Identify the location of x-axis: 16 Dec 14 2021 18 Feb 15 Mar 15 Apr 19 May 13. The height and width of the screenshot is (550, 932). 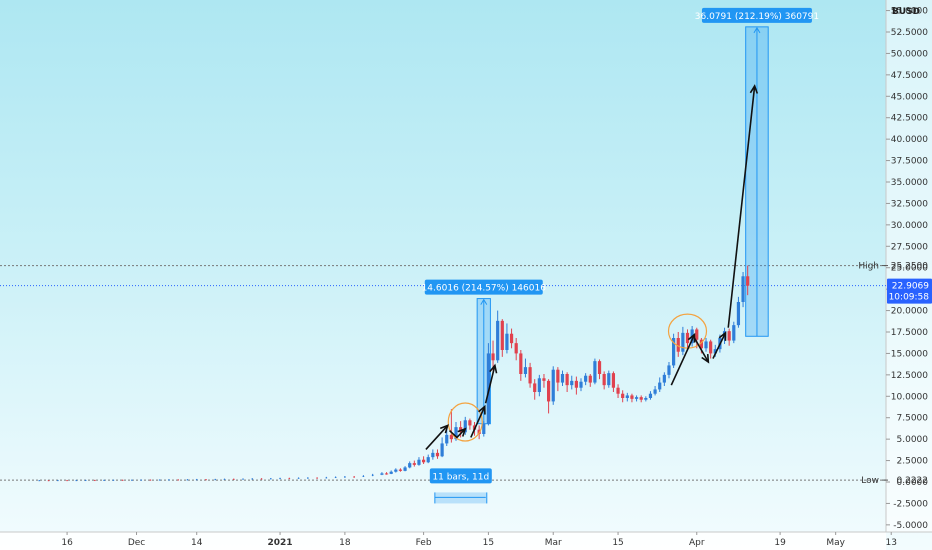
(479, 540).